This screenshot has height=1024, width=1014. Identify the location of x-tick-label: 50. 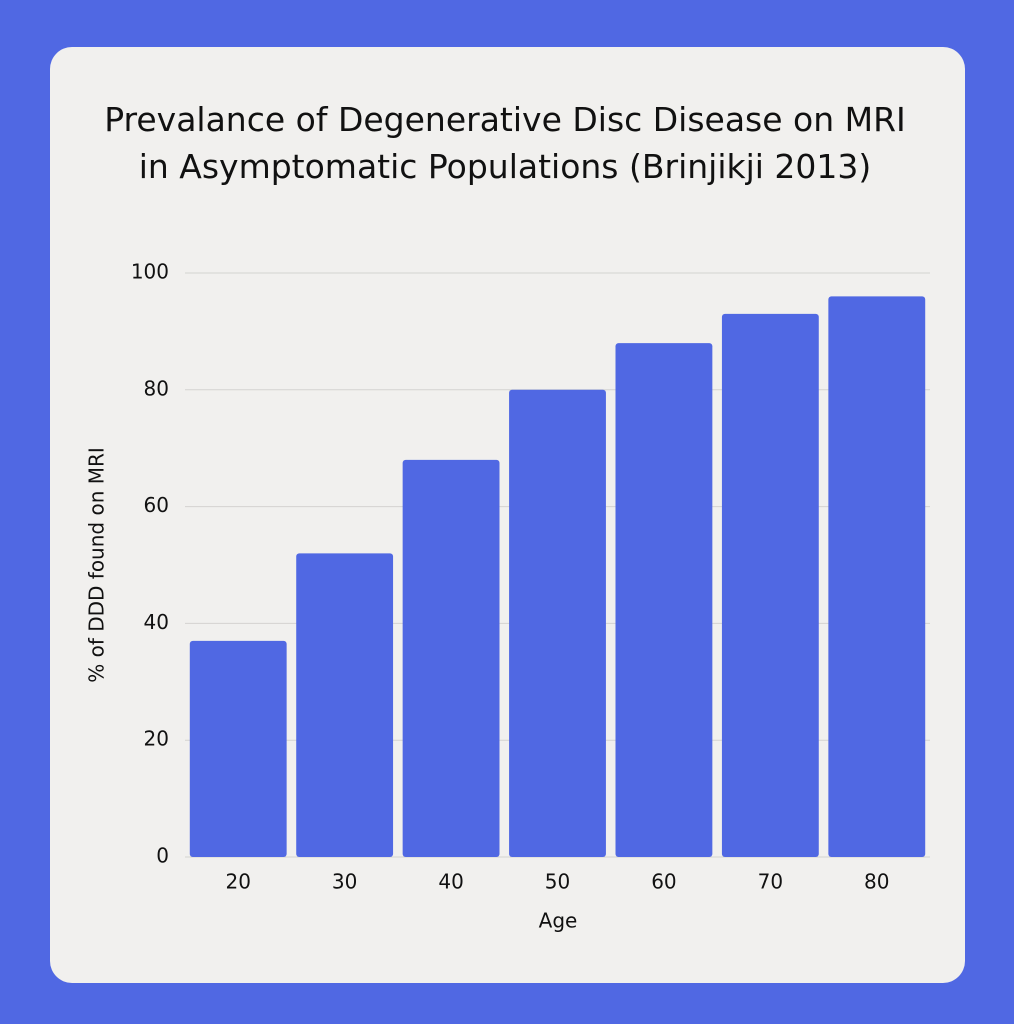
(557, 882).